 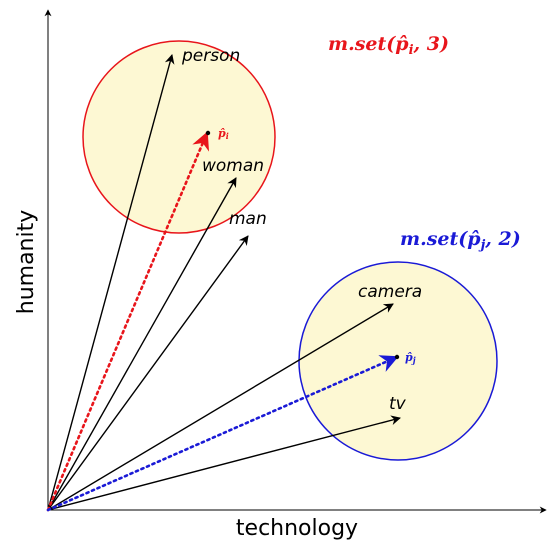 What do you see at coordinates (233, 166) in the screenshot?
I see `label-woman: woman` at bounding box center [233, 166].